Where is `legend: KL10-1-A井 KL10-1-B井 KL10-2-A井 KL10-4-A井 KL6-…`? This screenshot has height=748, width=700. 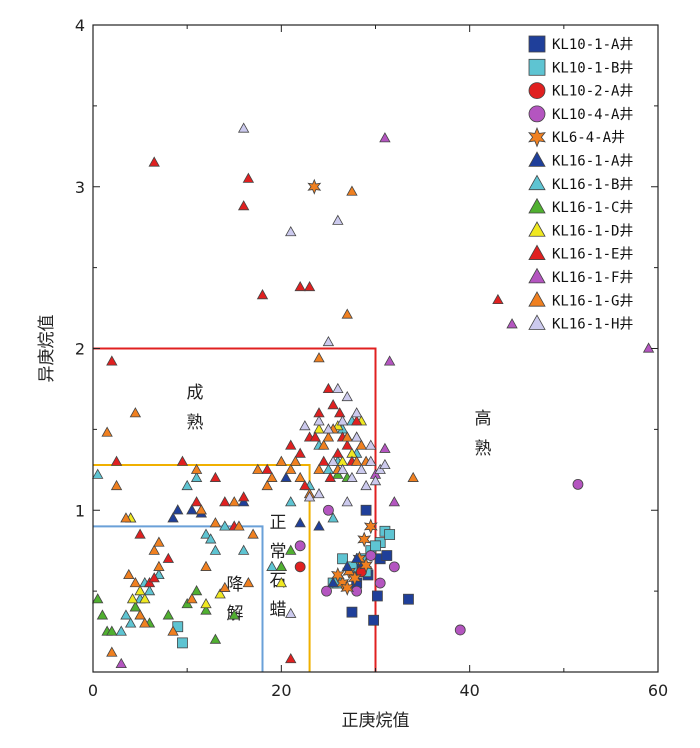
legend: KL10-1-A井 KL10-1-B井 KL10-2-A井 KL10-4-A井 KL6-… is located at coordinates (580, 184).